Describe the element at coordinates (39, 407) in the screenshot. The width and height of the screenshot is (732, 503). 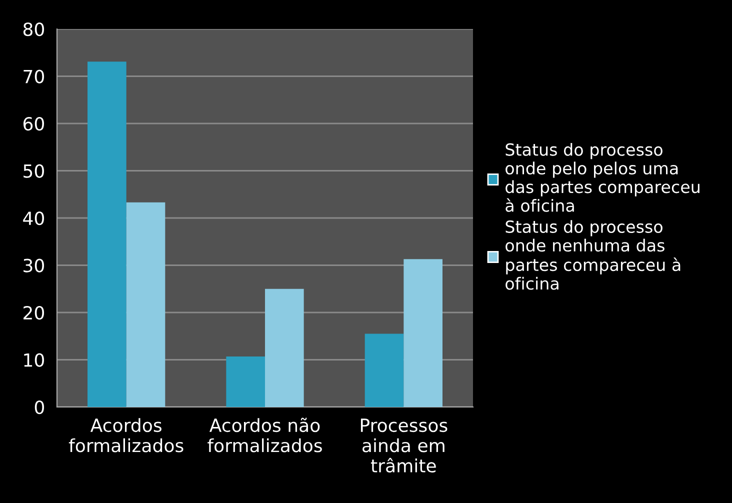
I see `y-tick-label: 0` at that location.